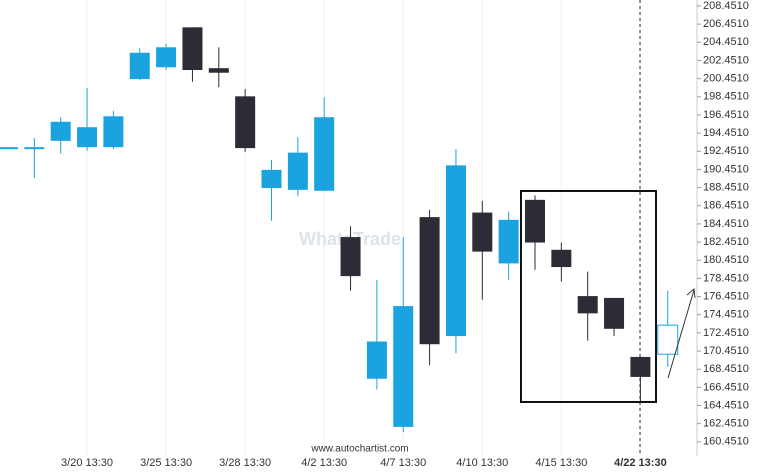  Describe the element at coordinates (359, 449) in the screenshot. I see `source: www.autochartist.com` at that location.